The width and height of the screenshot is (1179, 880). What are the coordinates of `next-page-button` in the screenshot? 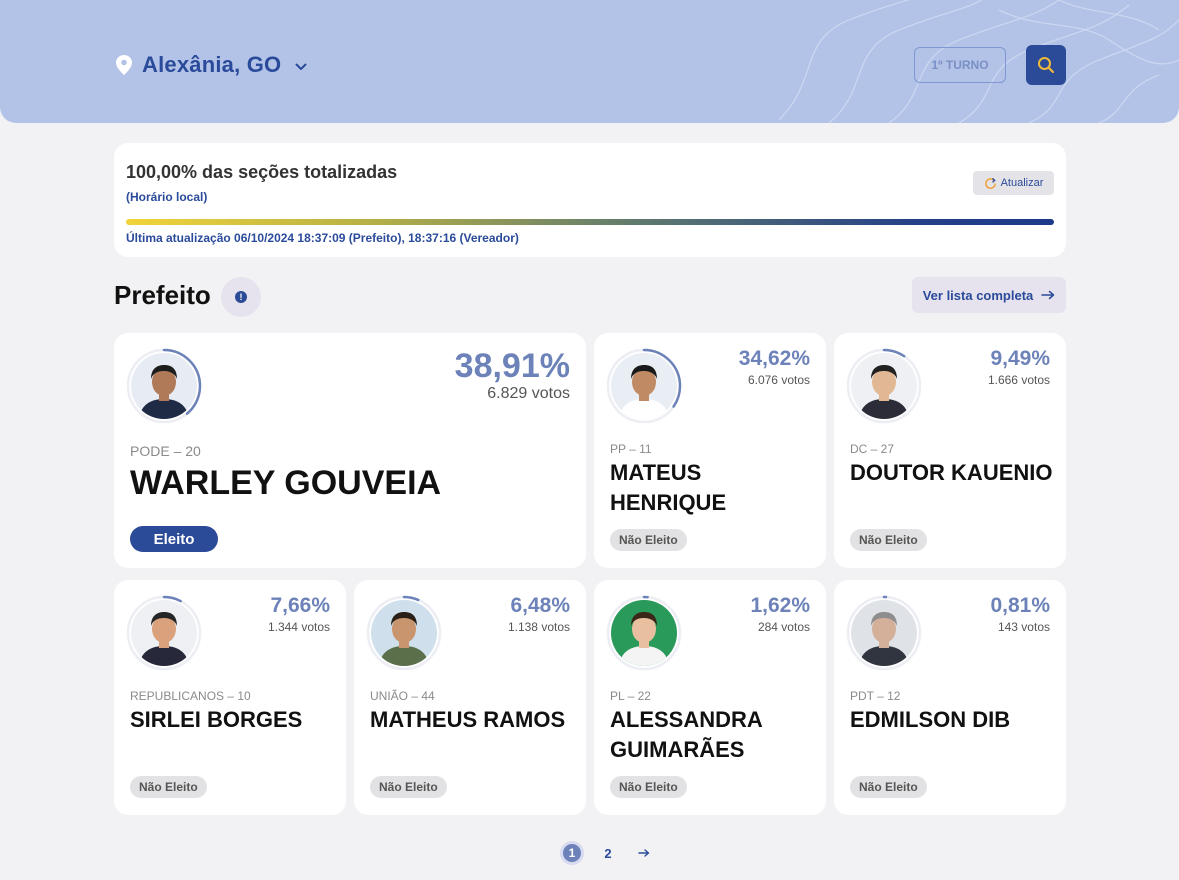 It's located at (644, 853).